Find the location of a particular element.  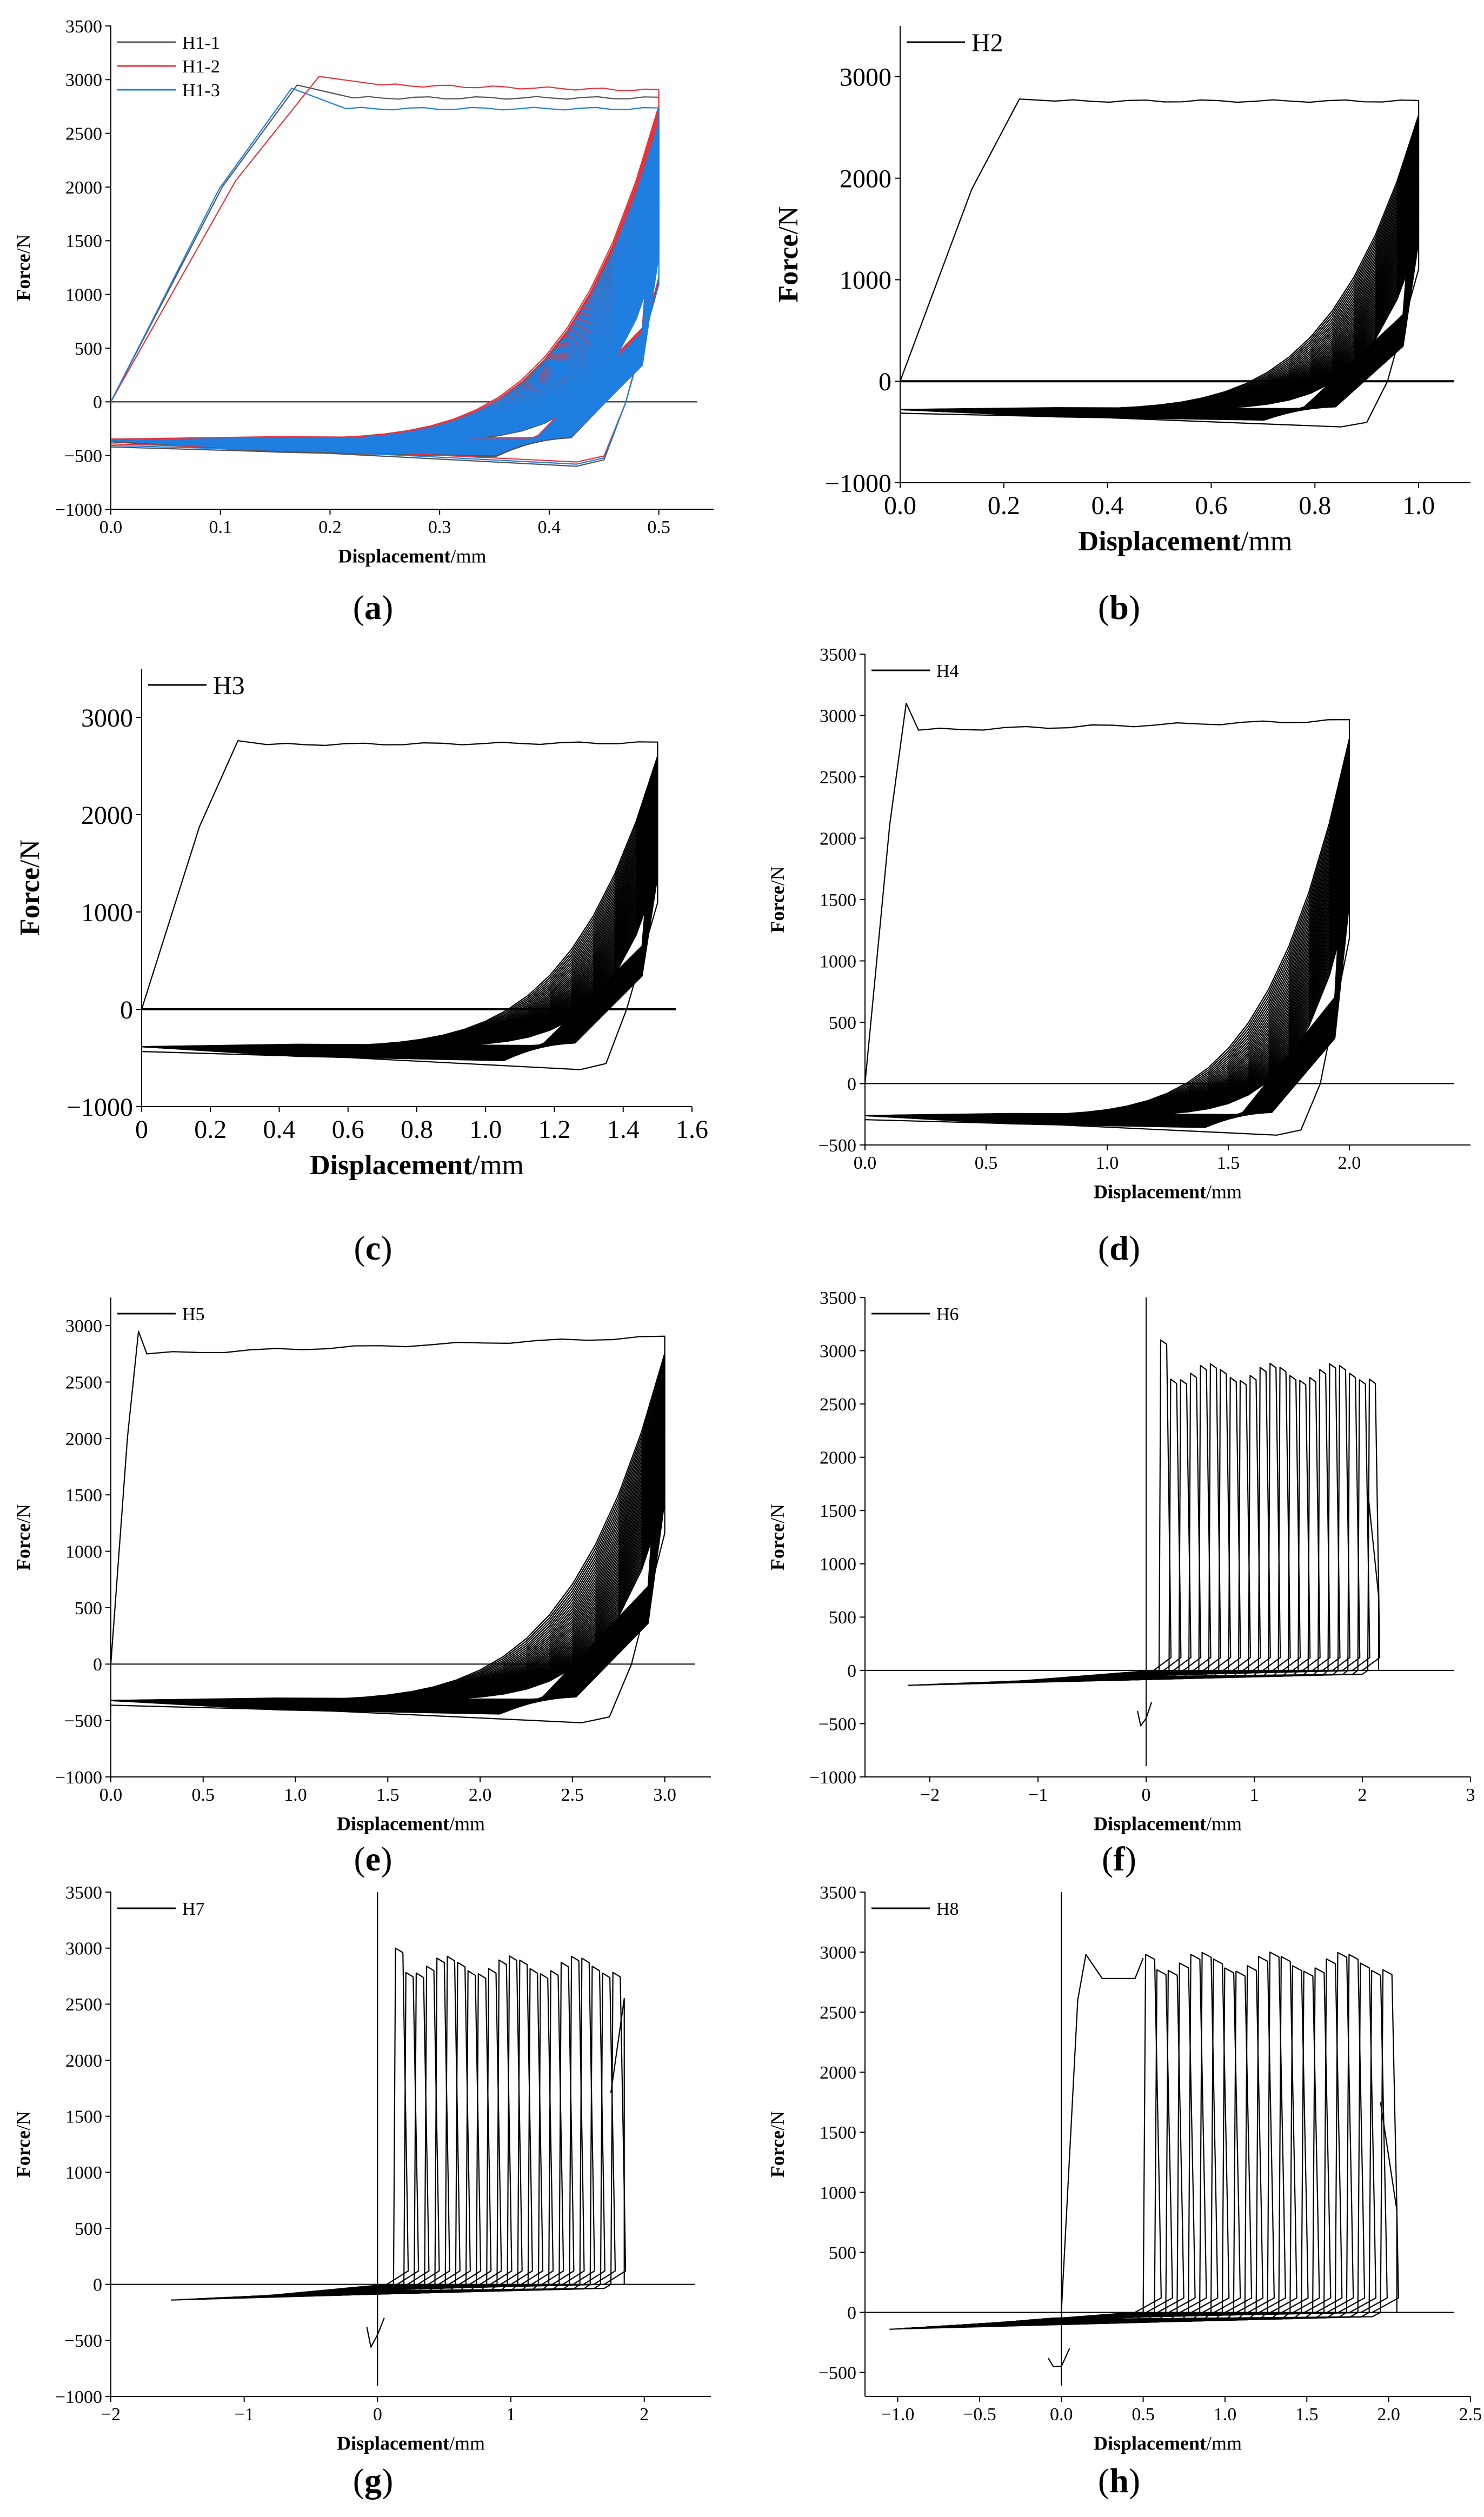

panel-label: (e) is located at coordinates (373, 1859).